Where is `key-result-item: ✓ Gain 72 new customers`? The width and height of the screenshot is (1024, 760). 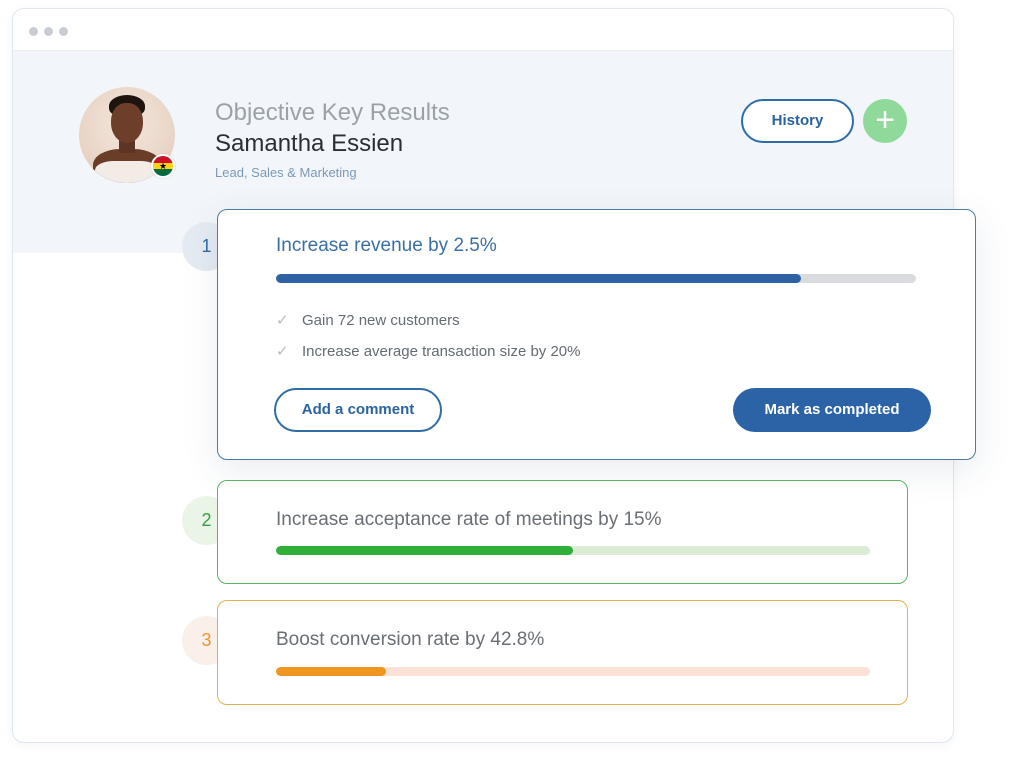
key-result-item: ✓ Gain 72 new customers is located at coordinates (368, 320).